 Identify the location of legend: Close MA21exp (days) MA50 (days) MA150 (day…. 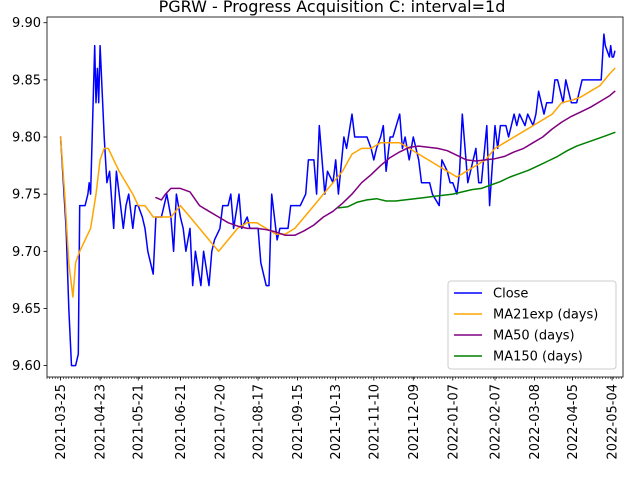
(532, 325).